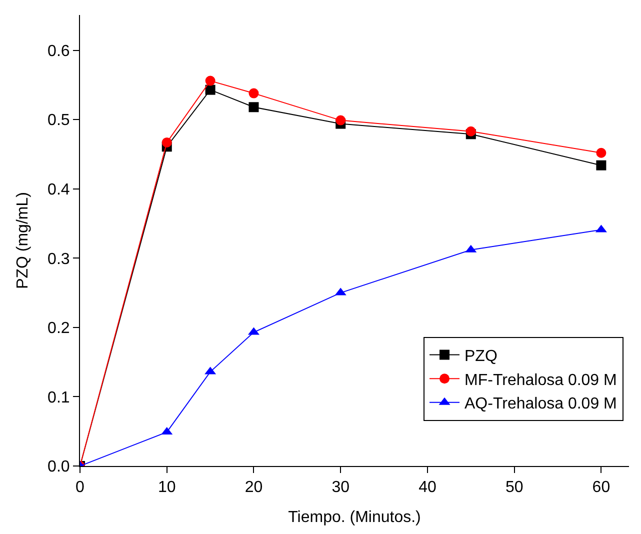 This screenshot has height=534, width=641. What do you see at coordinates (59, 329) in the screenshot?
I see `y-tick-label: 0.2` at bounding box center [59, 329].